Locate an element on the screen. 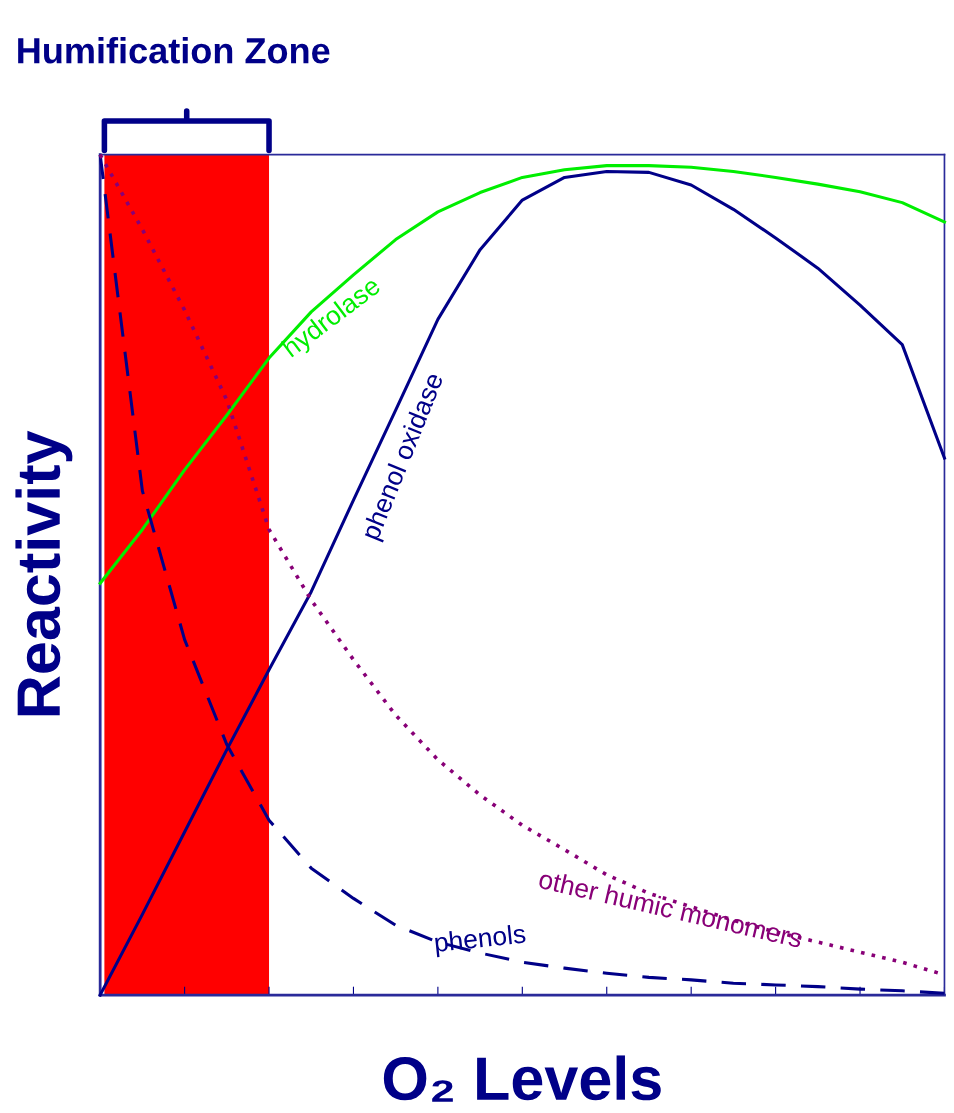 The height and width of the screenshot is (1113, 954). text: Humification Zone is located at coordinates (174, 50).